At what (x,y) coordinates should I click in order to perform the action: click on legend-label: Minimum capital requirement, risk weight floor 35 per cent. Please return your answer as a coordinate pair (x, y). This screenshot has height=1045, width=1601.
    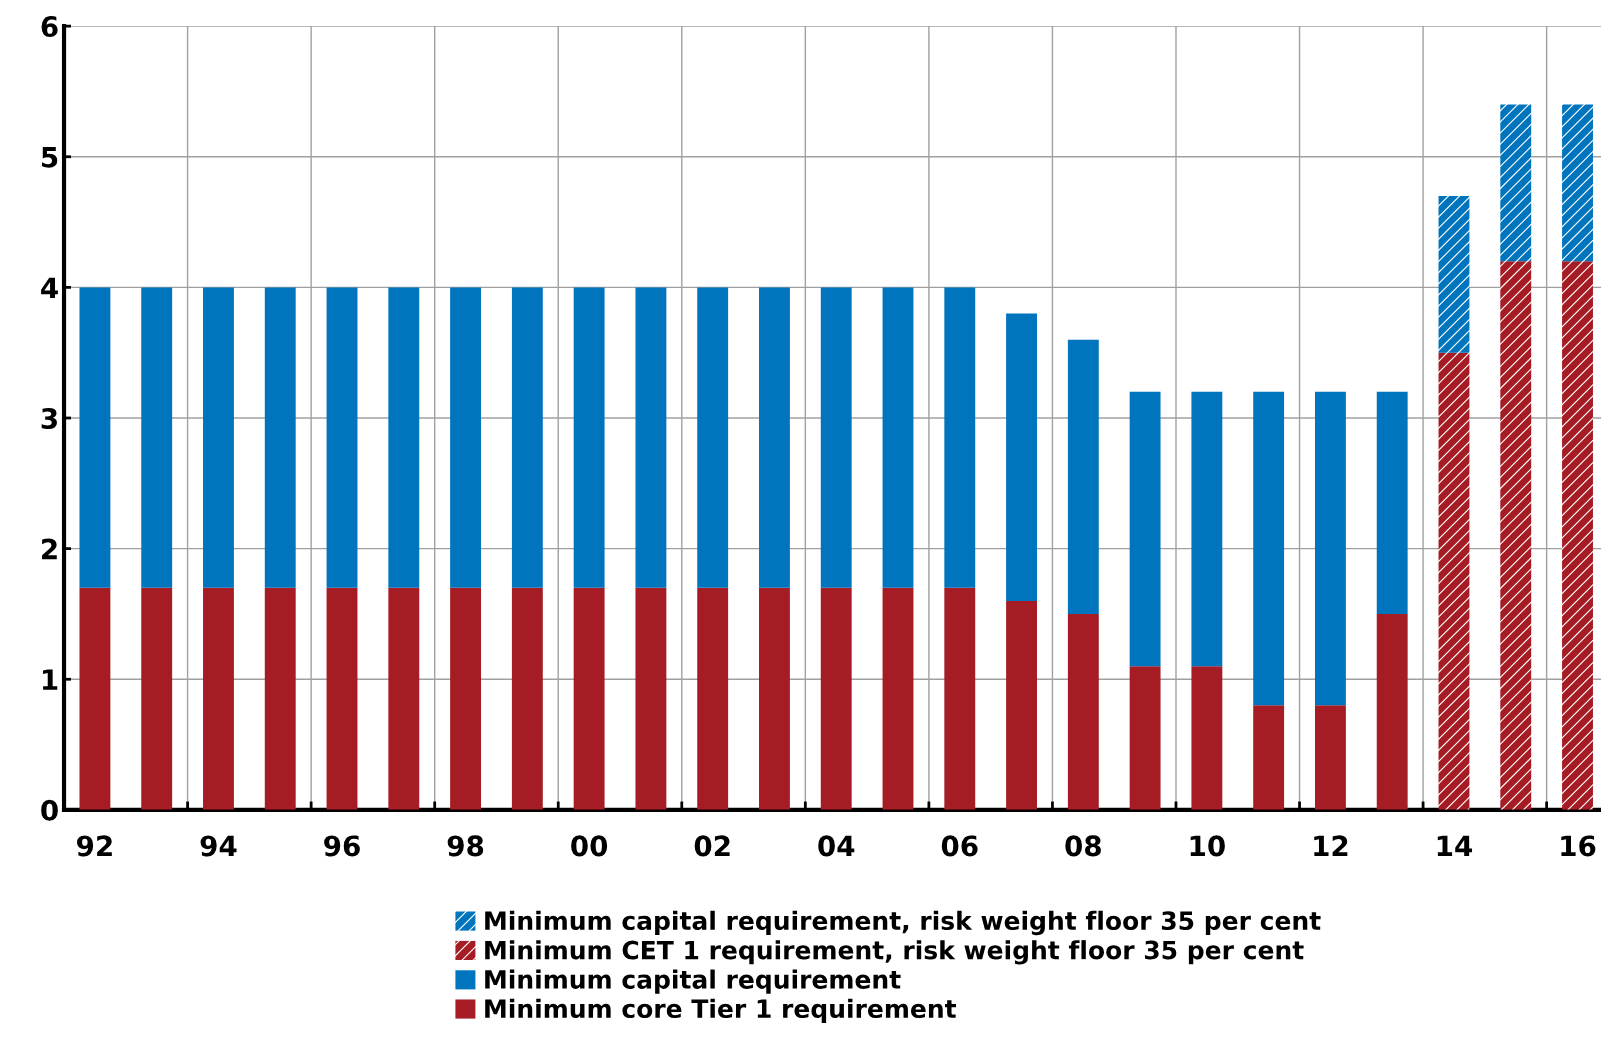
    Looking at the image, I should click on (903, 923).